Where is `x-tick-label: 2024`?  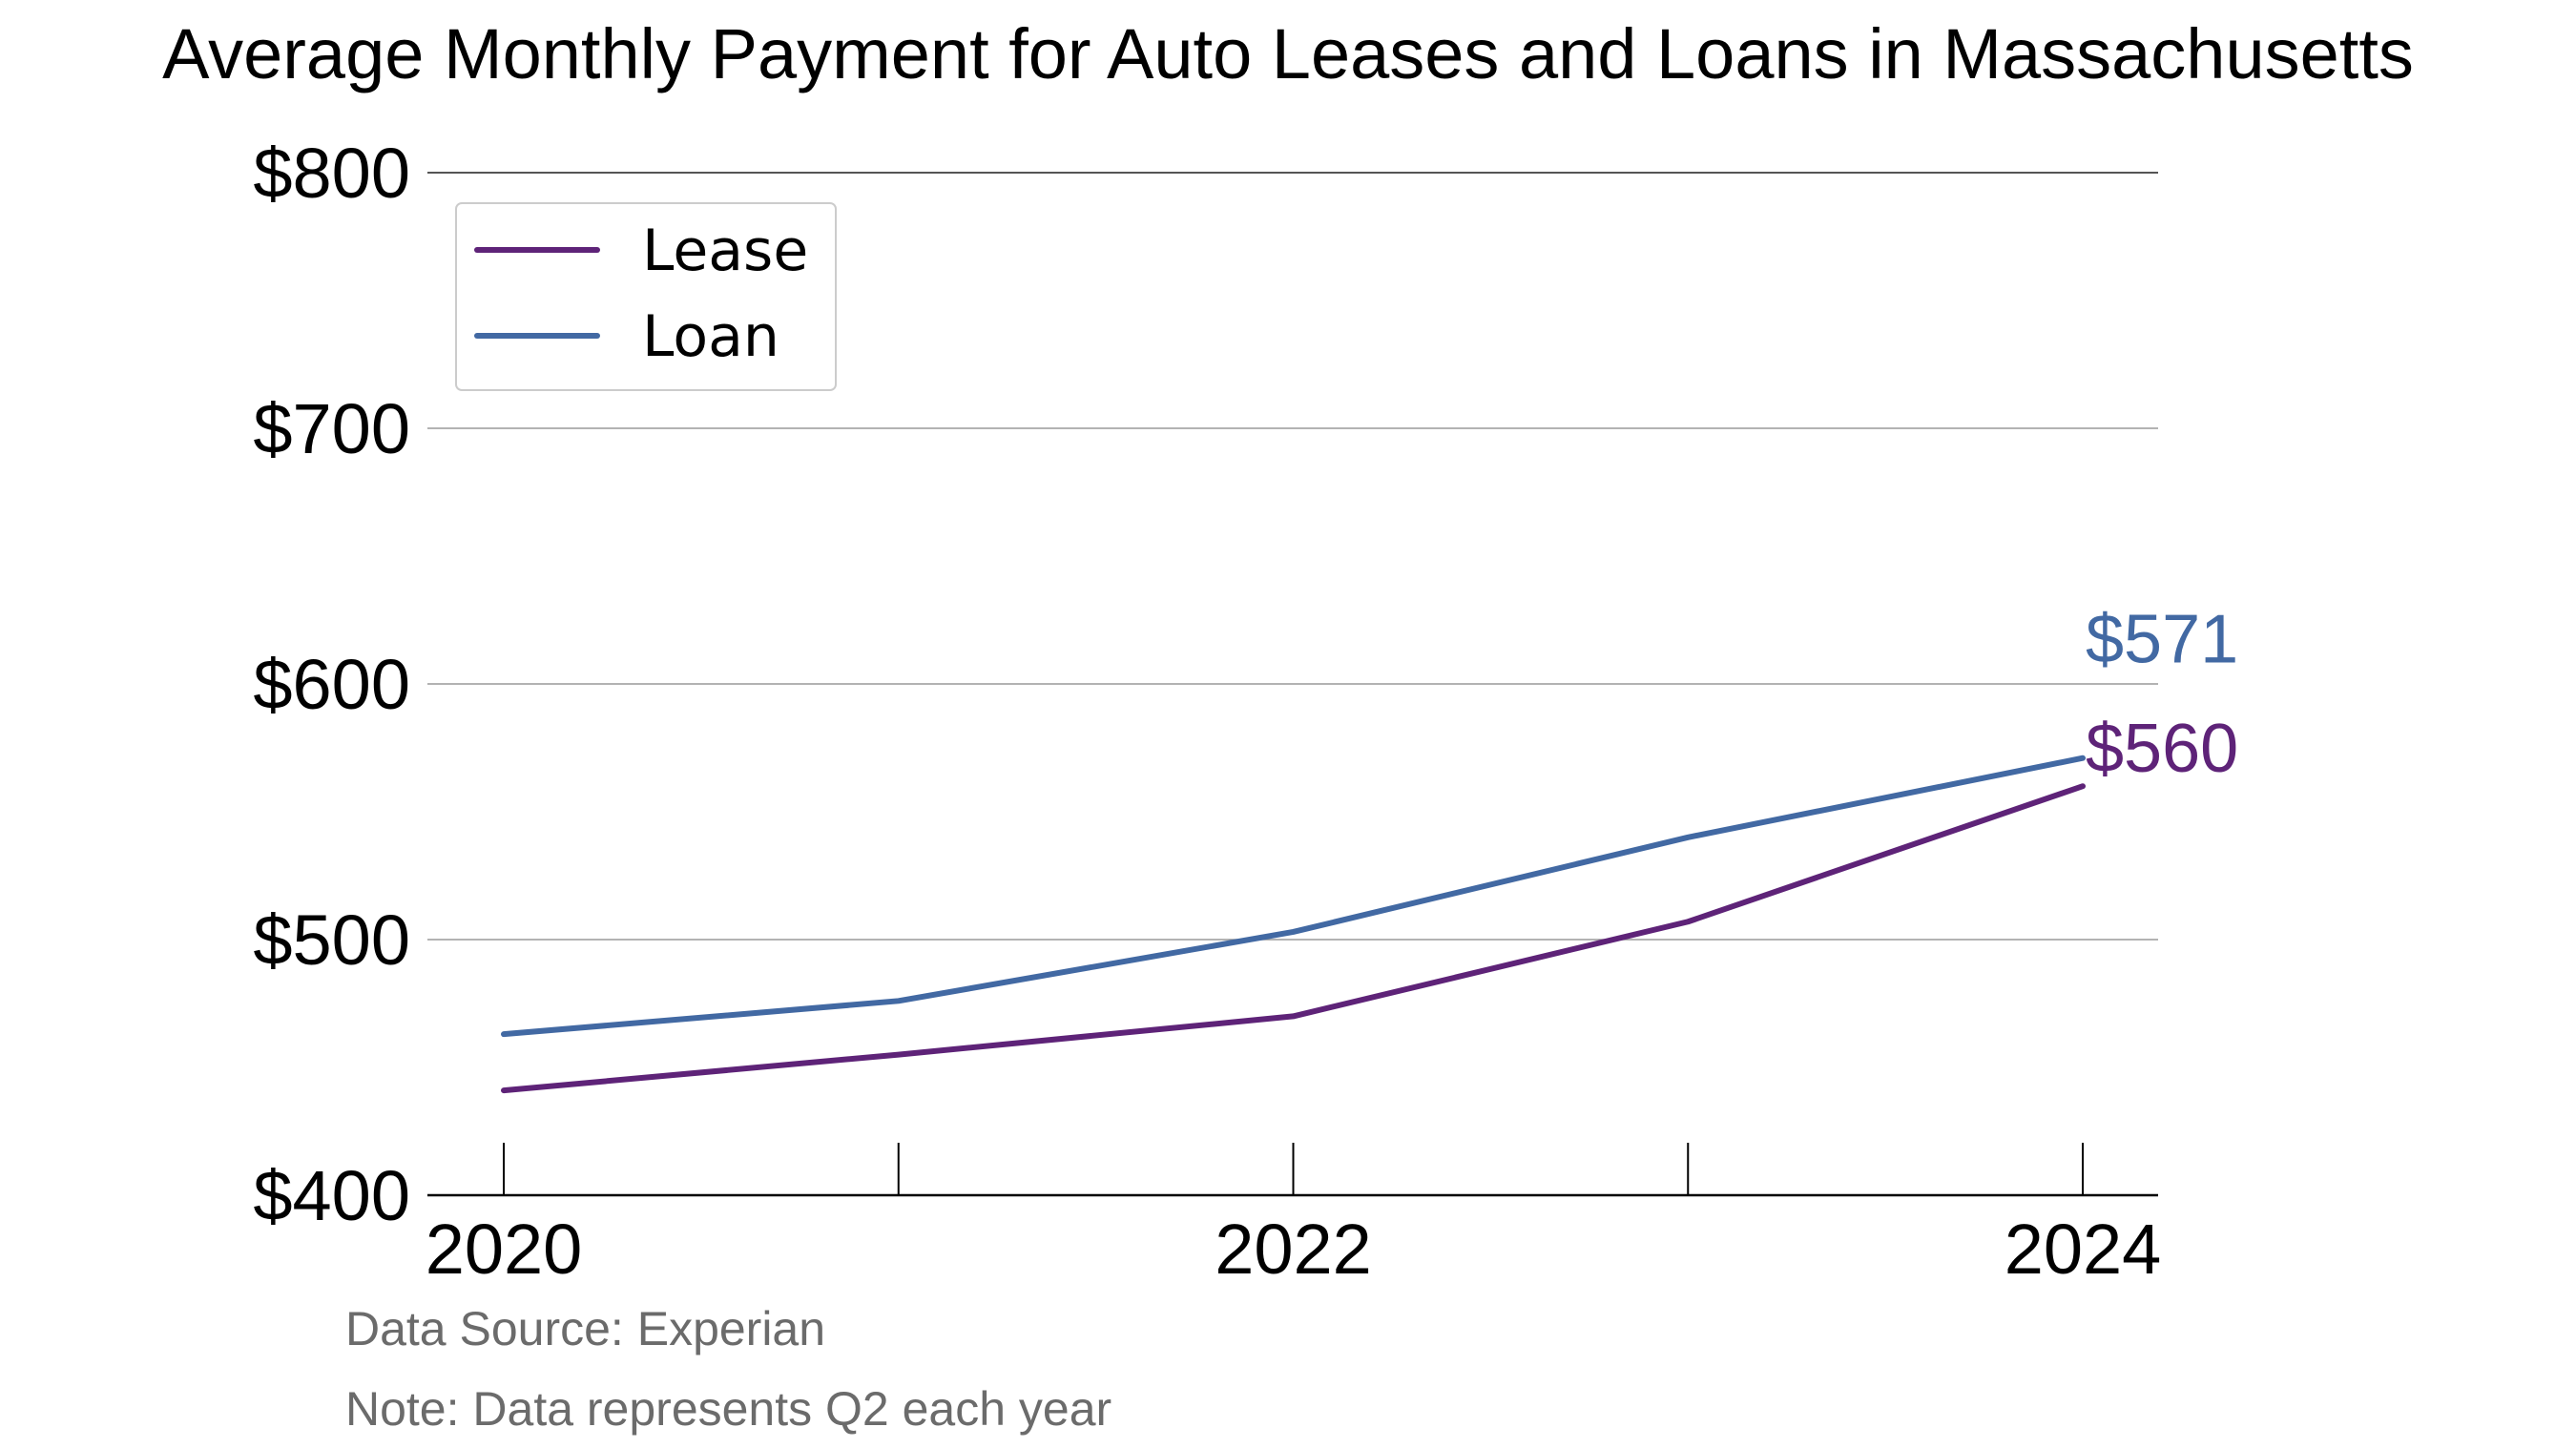 x-tick-label: 2024 is located at coordinates (2083, 1249).